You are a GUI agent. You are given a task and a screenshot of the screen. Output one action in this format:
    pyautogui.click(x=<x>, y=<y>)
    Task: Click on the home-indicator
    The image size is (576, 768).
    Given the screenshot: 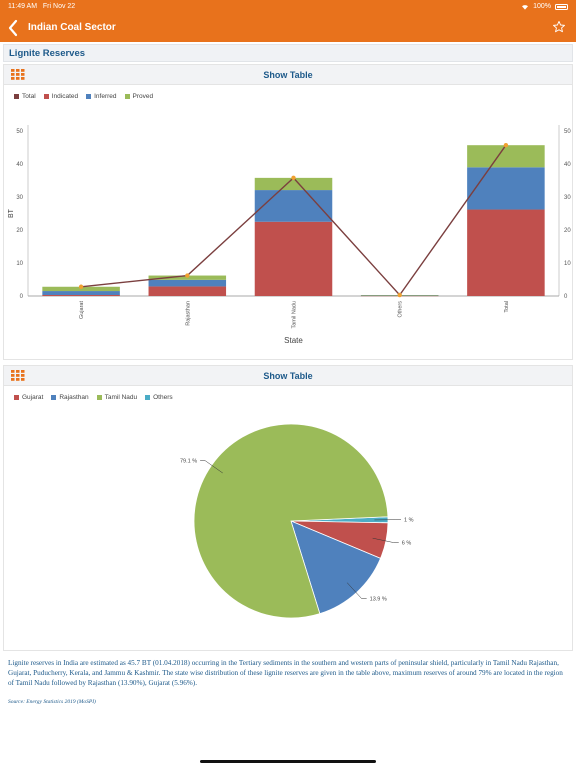 What is the action you would take?
    pyautogui.click(x=288, y=761)
    